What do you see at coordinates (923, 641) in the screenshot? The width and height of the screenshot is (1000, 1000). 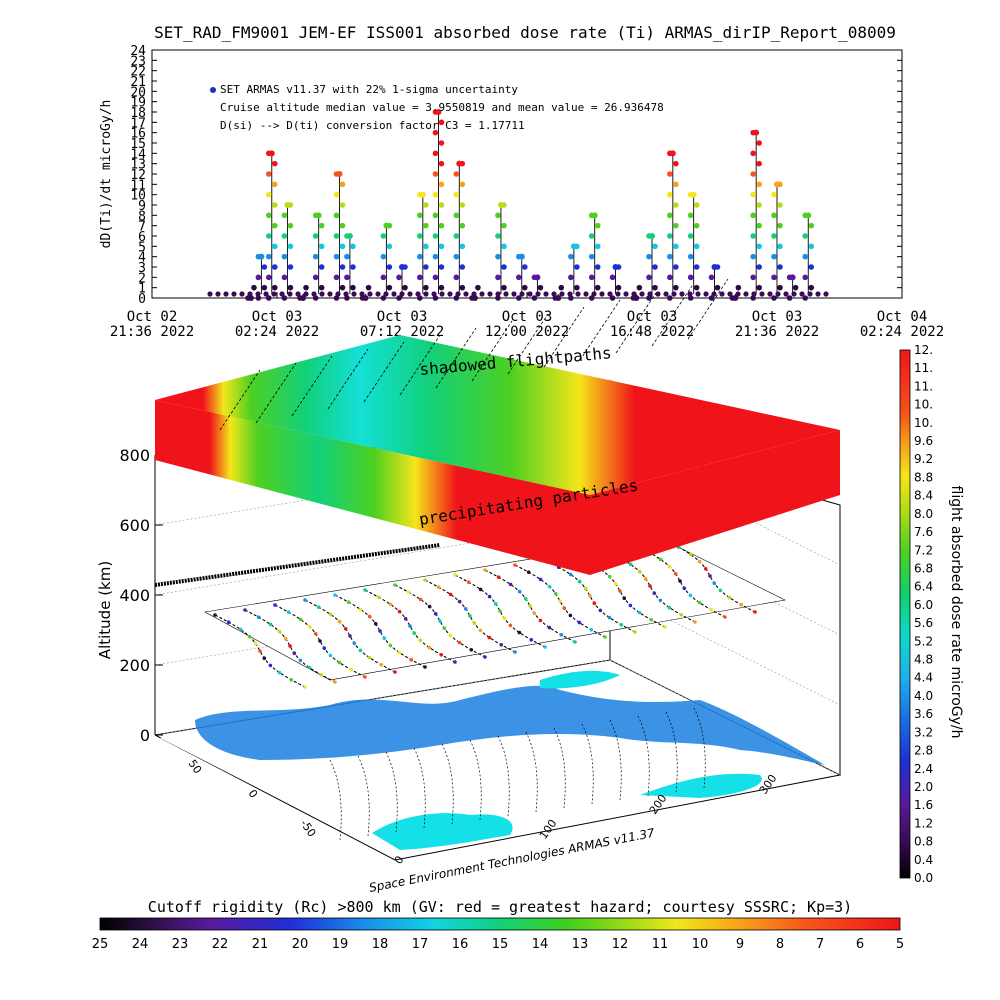 I see `dose-colorbar-tick: 5.2` at bounding box center [923, 641].